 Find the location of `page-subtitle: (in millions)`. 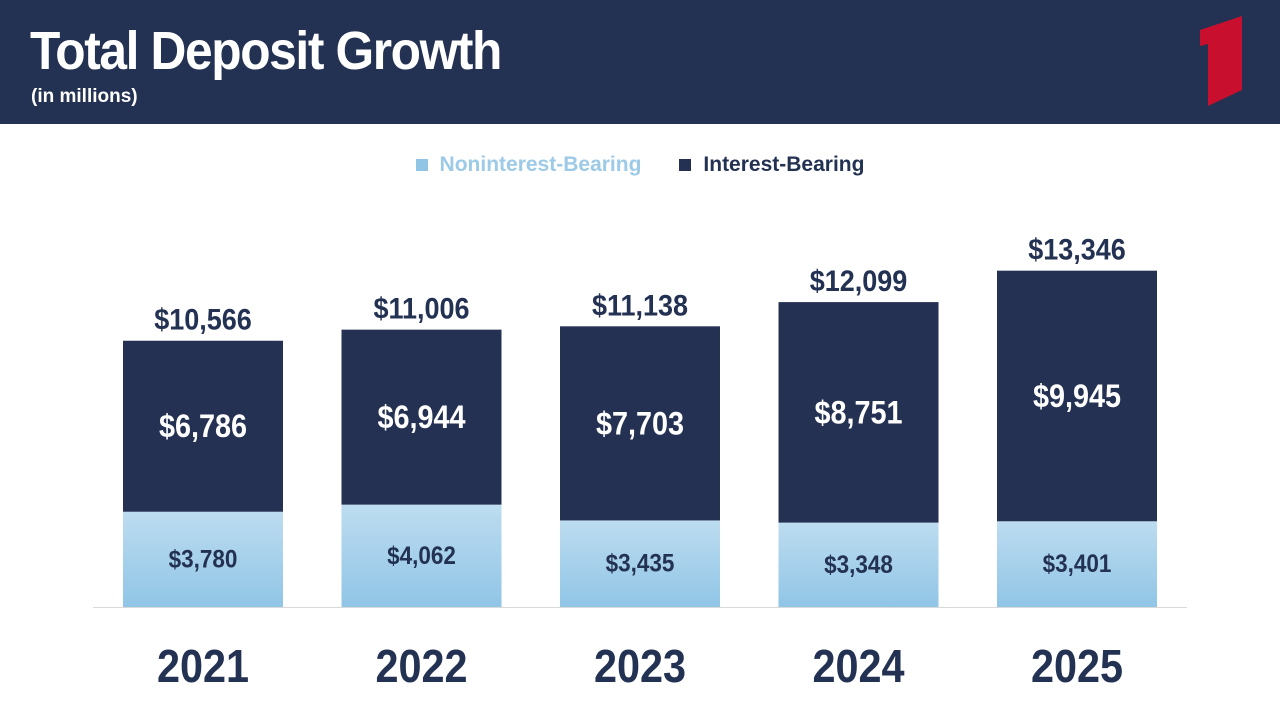

page-subtitle: (in millions) is located at coordinates (84, 96).